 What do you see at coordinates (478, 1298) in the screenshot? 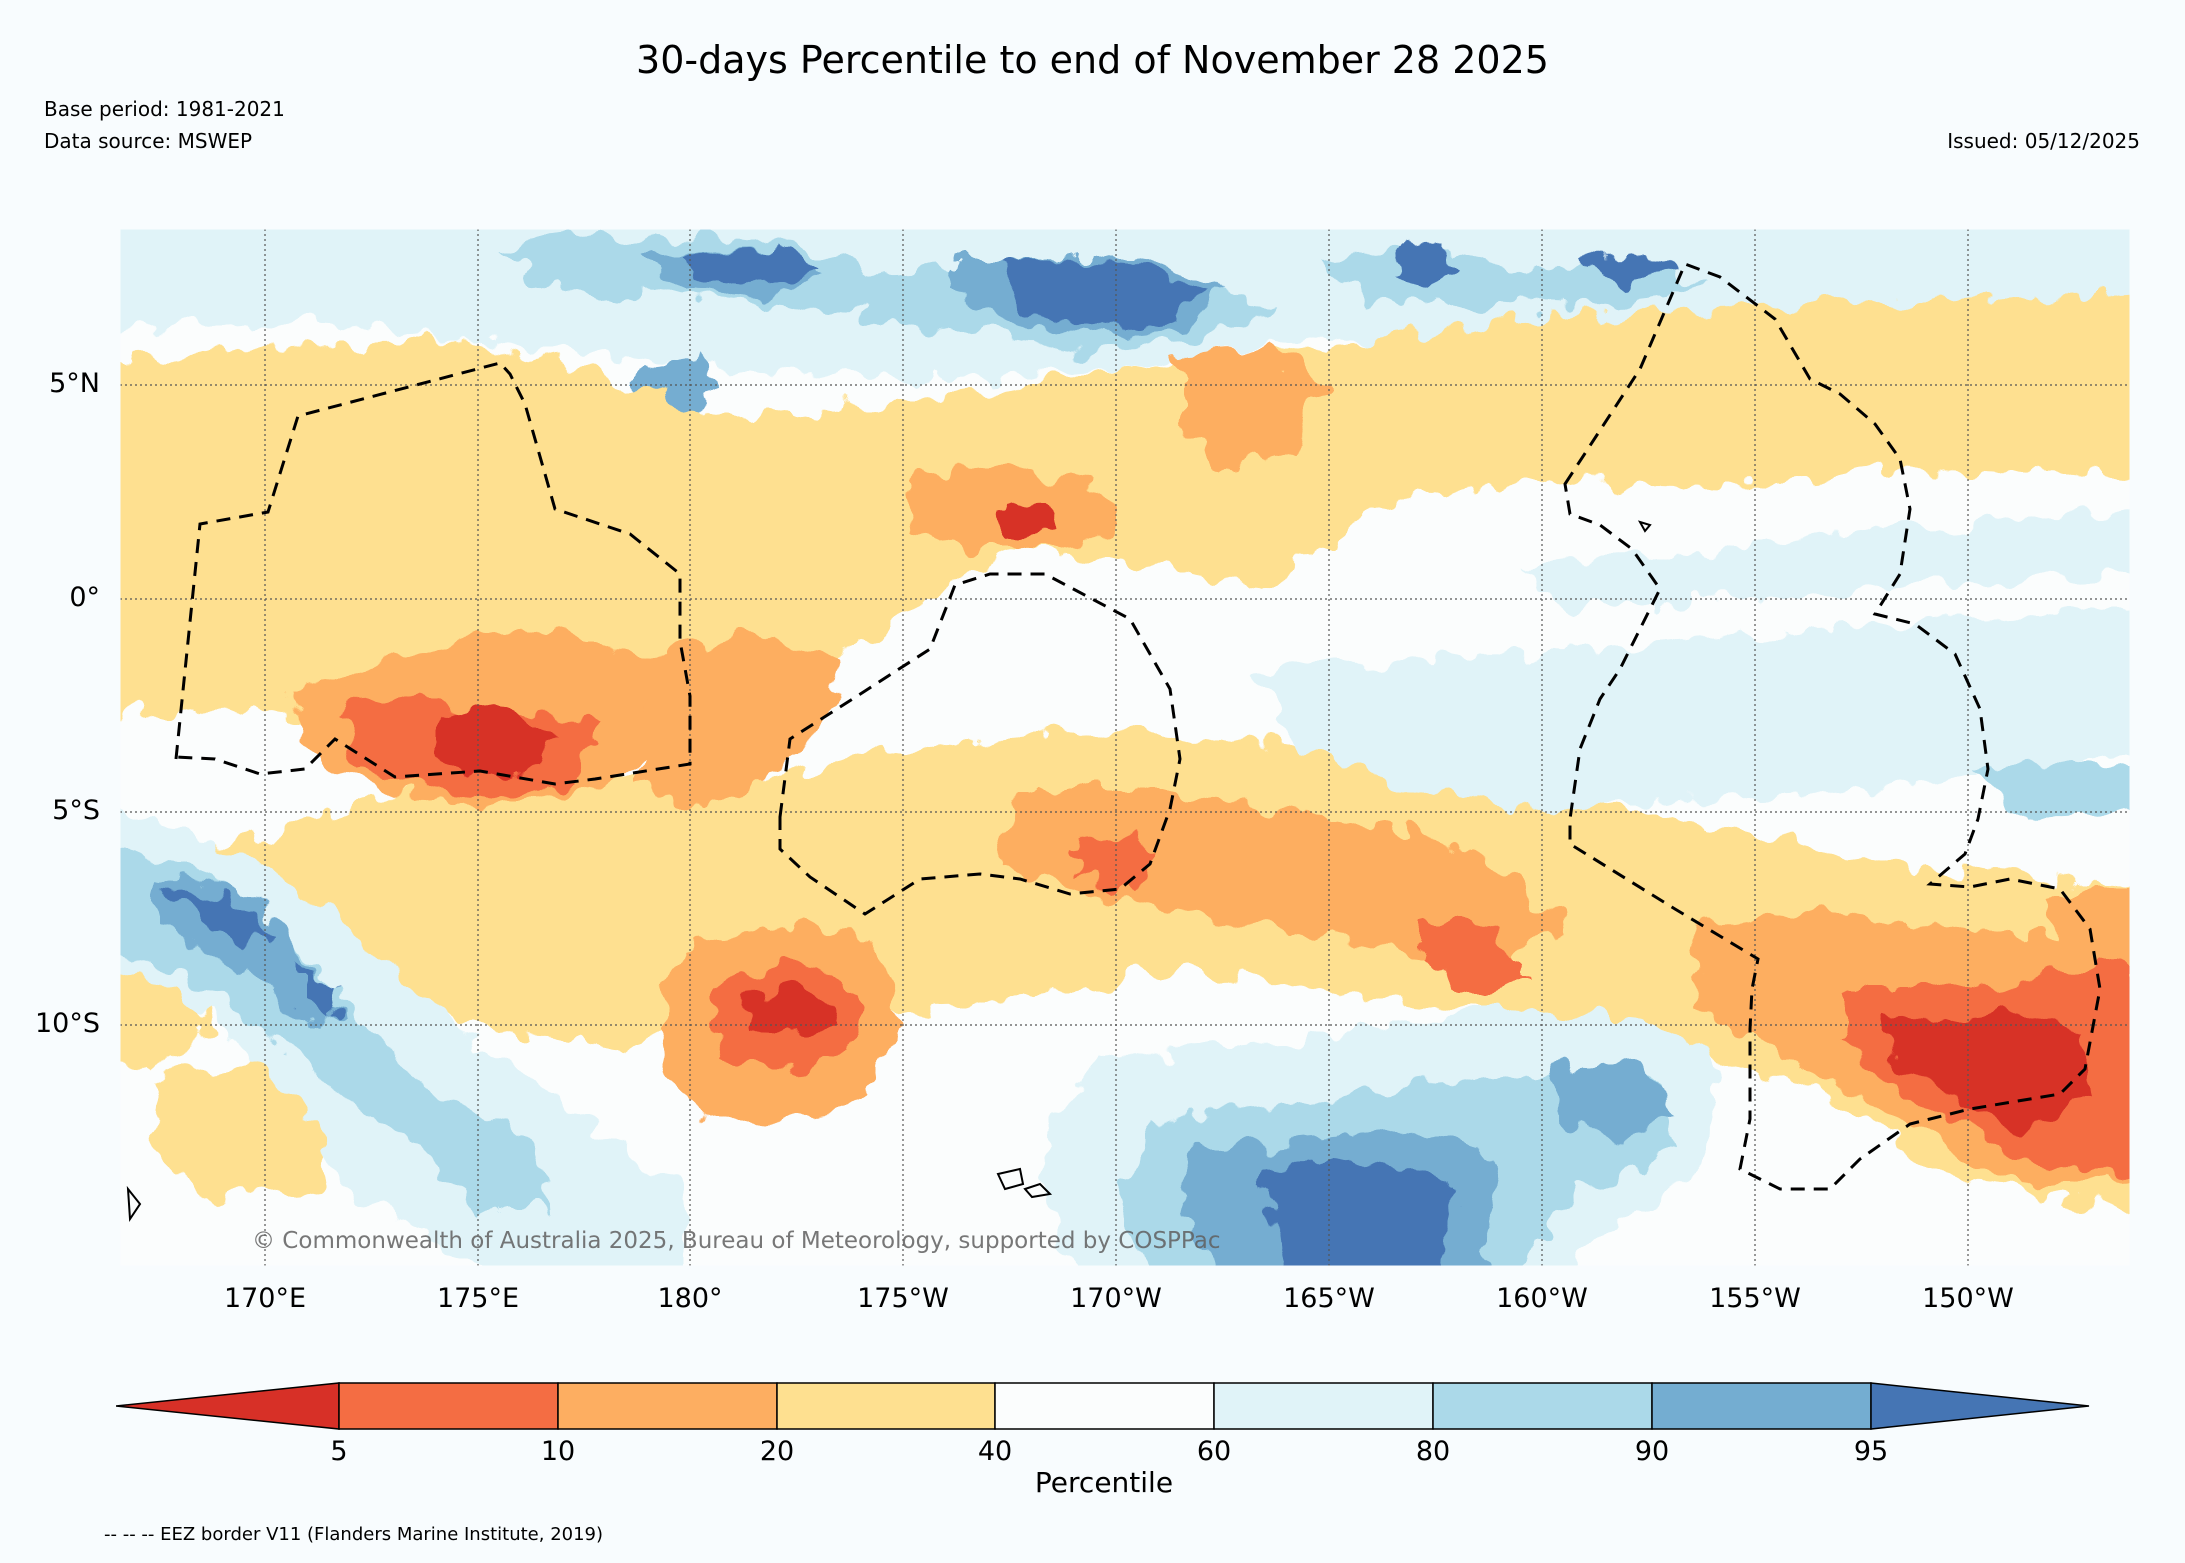
I see `lon-label: 175°E` at bounding box center [478, 1298].